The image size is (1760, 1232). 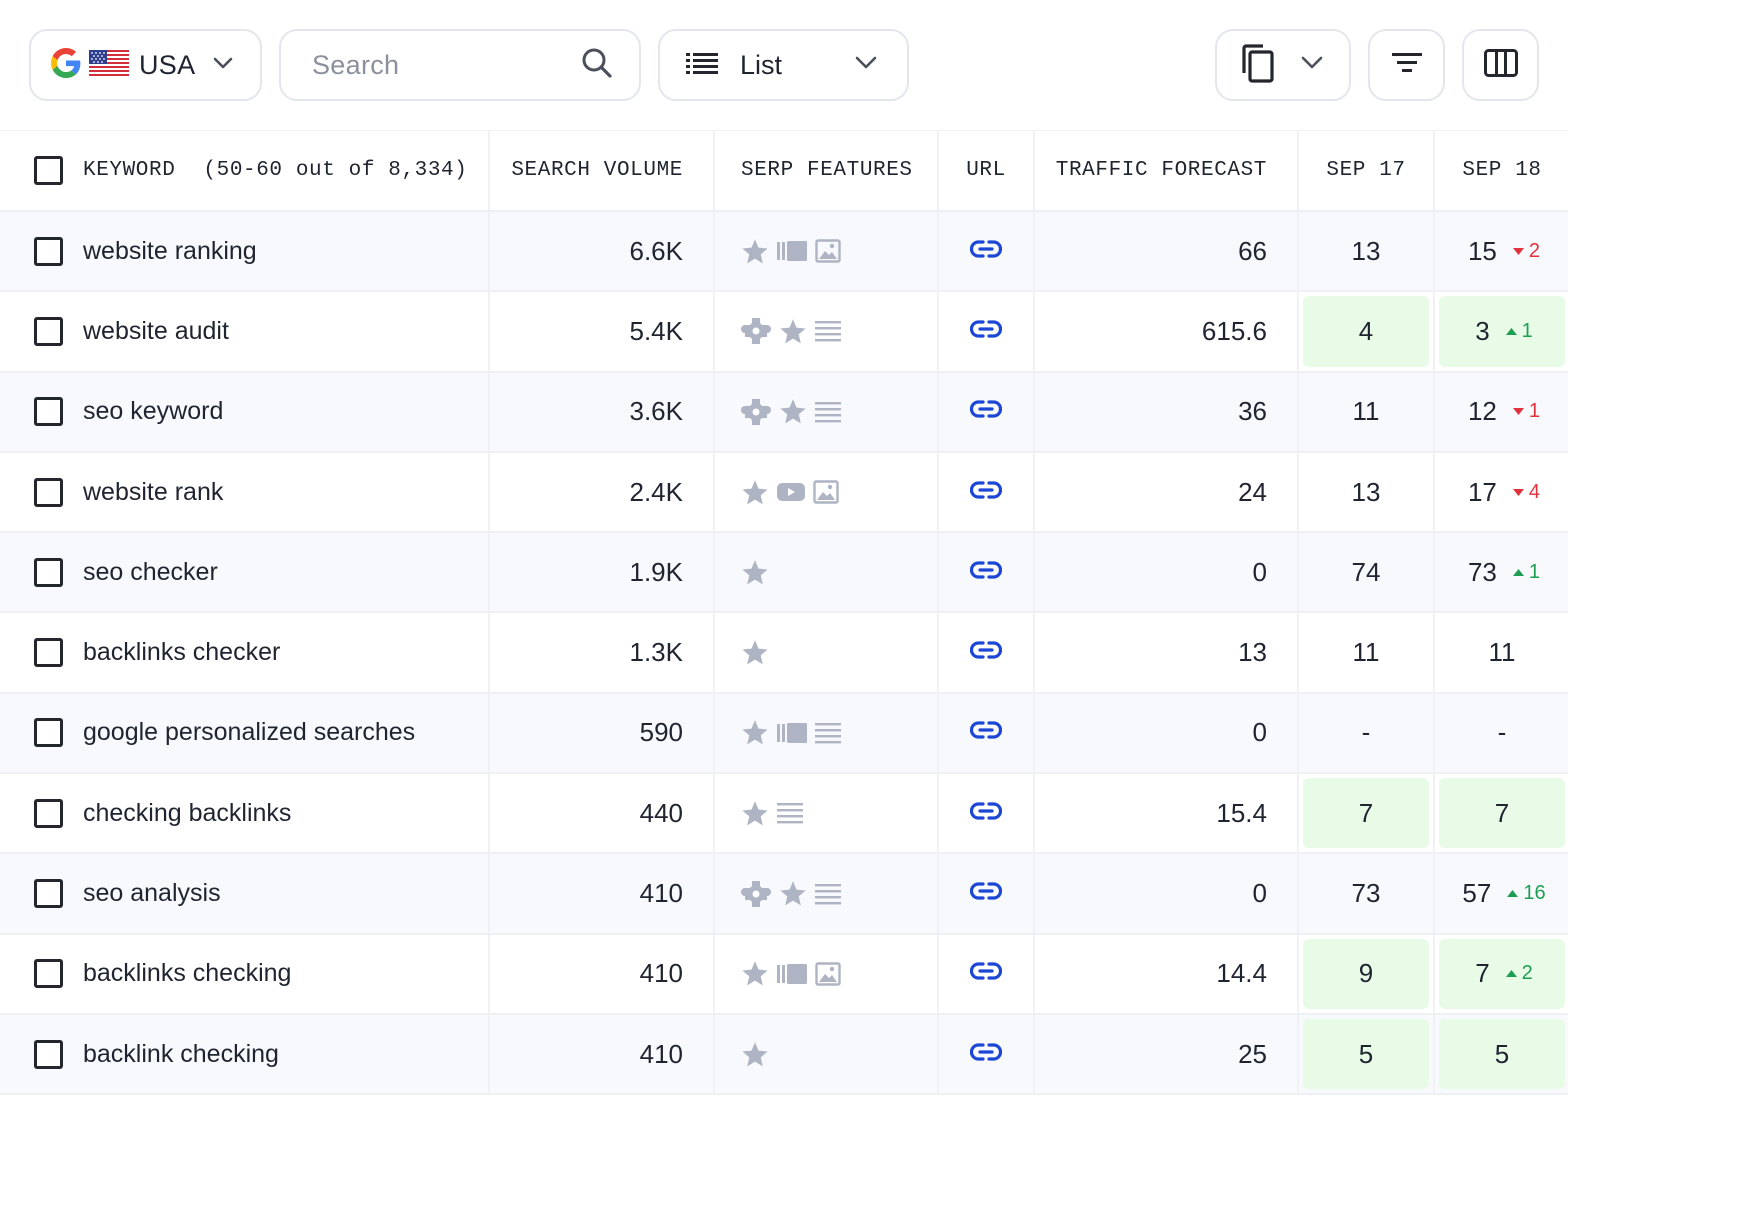 What do you see at coordinates (791, 492) in the screenshot?
I see `video-icon` at bounding box center [791, 492].